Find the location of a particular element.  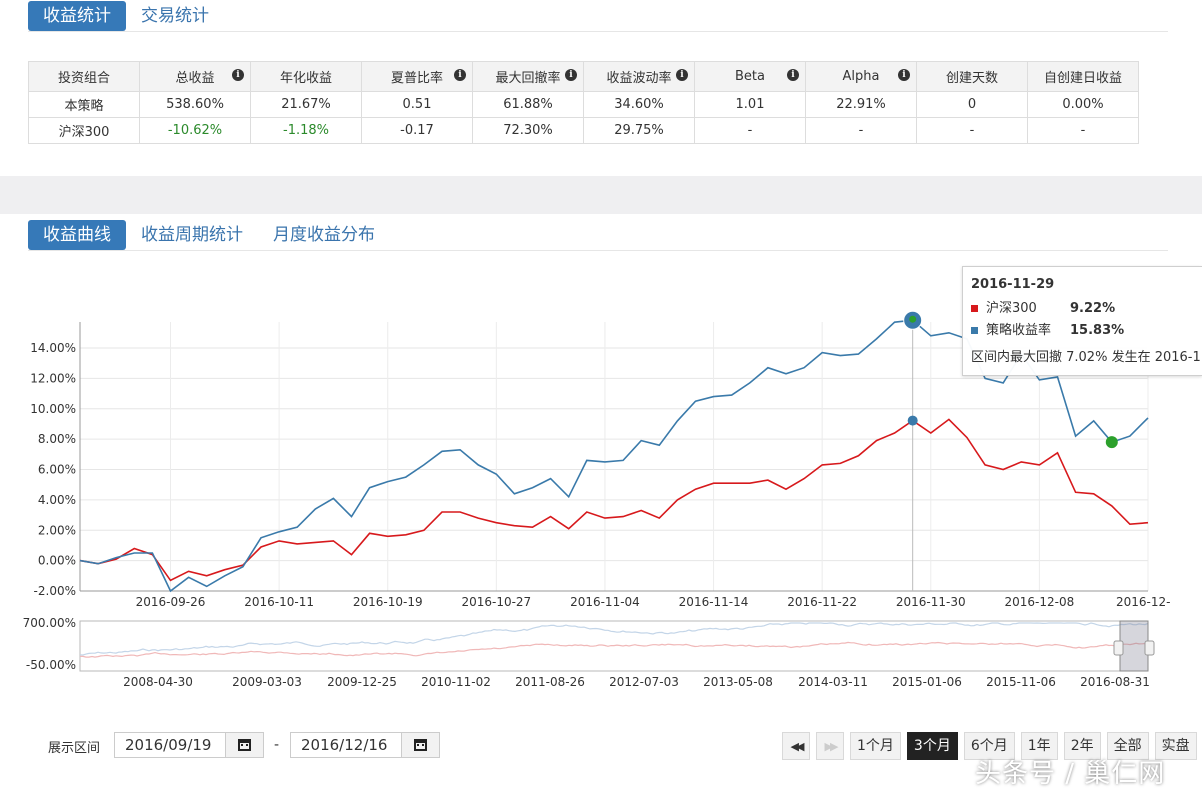

header-label: 最大回撤率 is located at coordinates (528, 78).